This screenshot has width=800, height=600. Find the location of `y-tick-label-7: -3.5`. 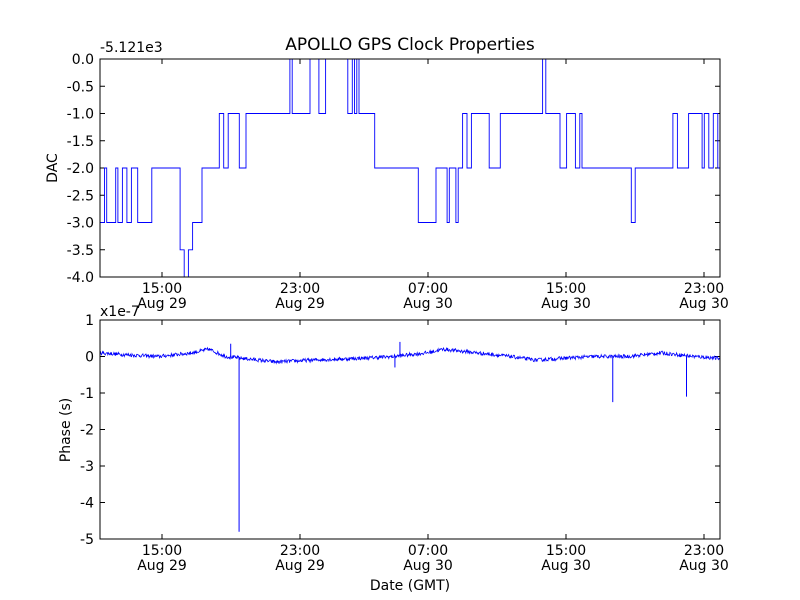

y-tick-label-7: -3.5 is located at coordinates (80, 251).